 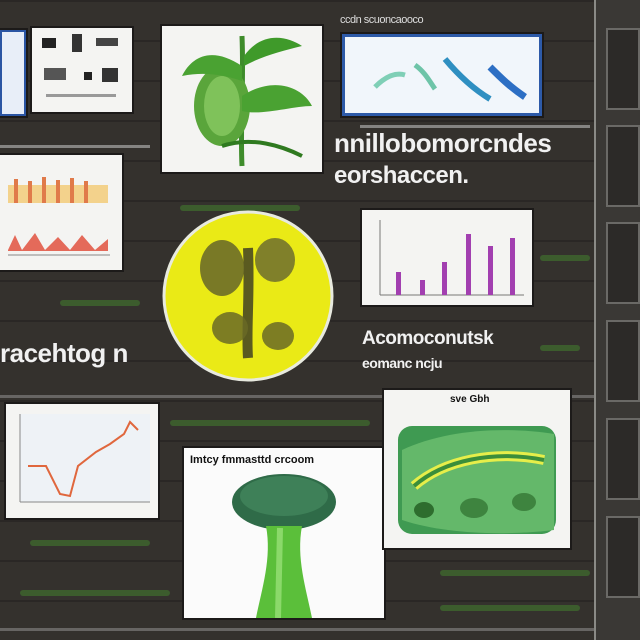 I want to click on sub-title-1: Acomoconutsk, so click(x=428, y=338).